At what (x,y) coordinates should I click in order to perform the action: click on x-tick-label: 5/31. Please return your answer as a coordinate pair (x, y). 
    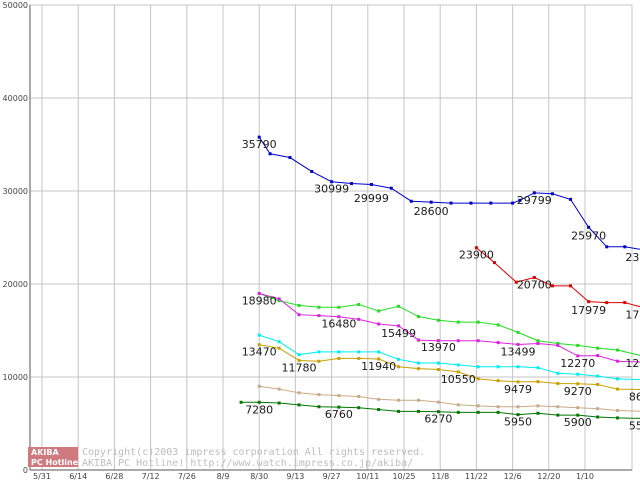
    Looking at the image, I should click on (42, 476).